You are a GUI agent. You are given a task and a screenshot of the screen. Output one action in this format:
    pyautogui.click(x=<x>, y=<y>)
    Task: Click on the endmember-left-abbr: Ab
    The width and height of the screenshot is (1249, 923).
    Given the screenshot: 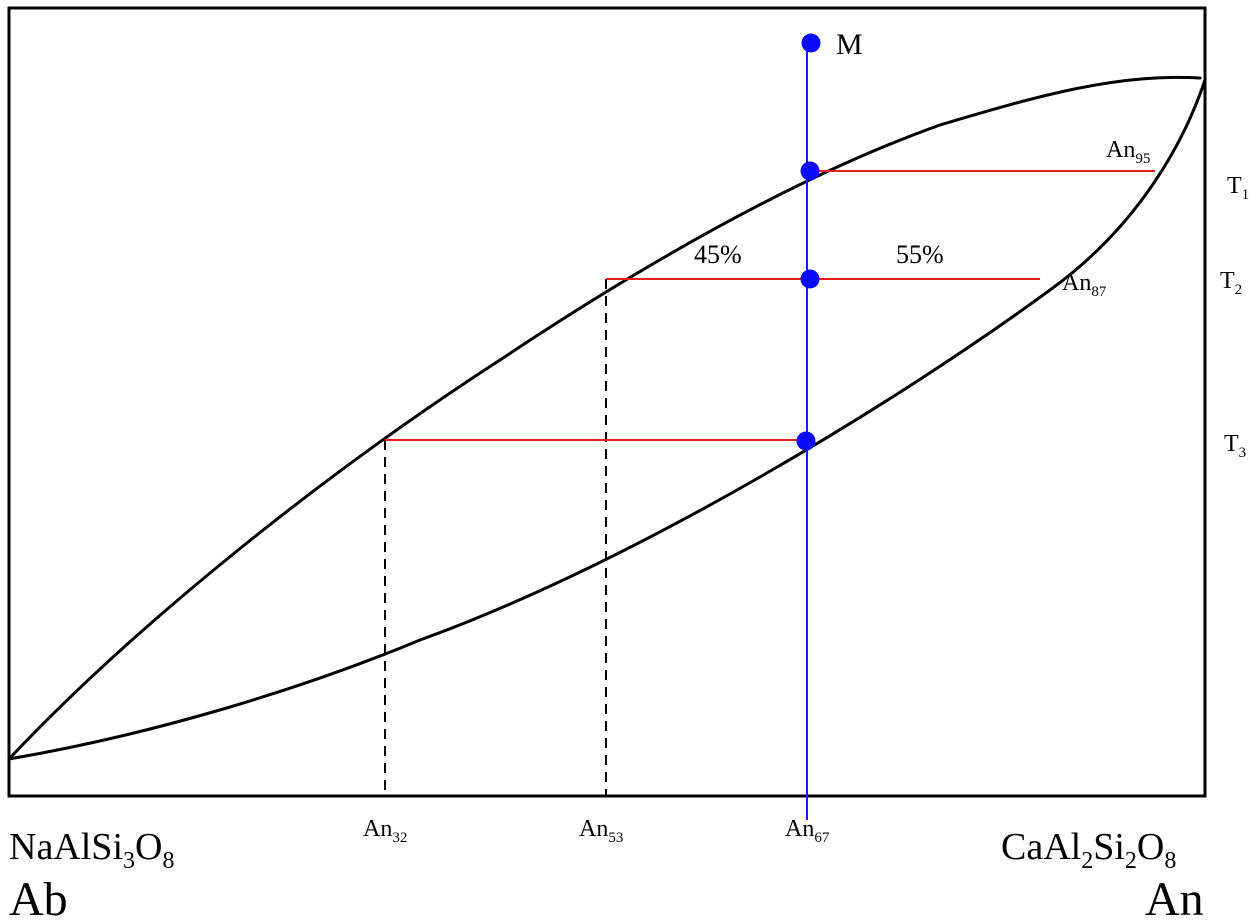 What is the action you would take?
    pyautogui.click(x=38, y=898)
    